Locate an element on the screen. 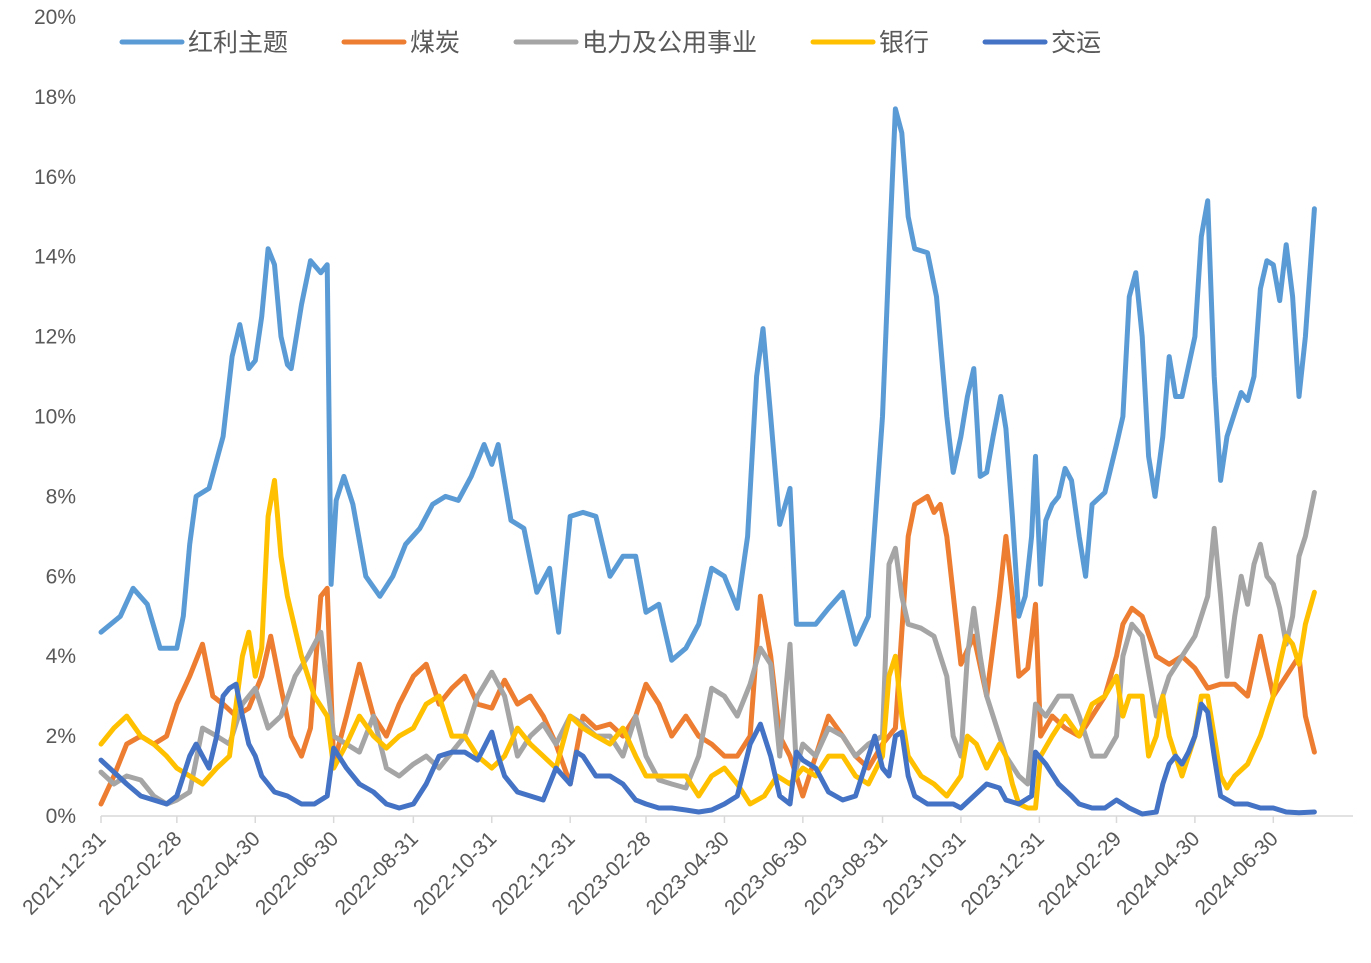 The image size is (1371, 963). y-tick-label: 16% is located at coordinates (55, 177).